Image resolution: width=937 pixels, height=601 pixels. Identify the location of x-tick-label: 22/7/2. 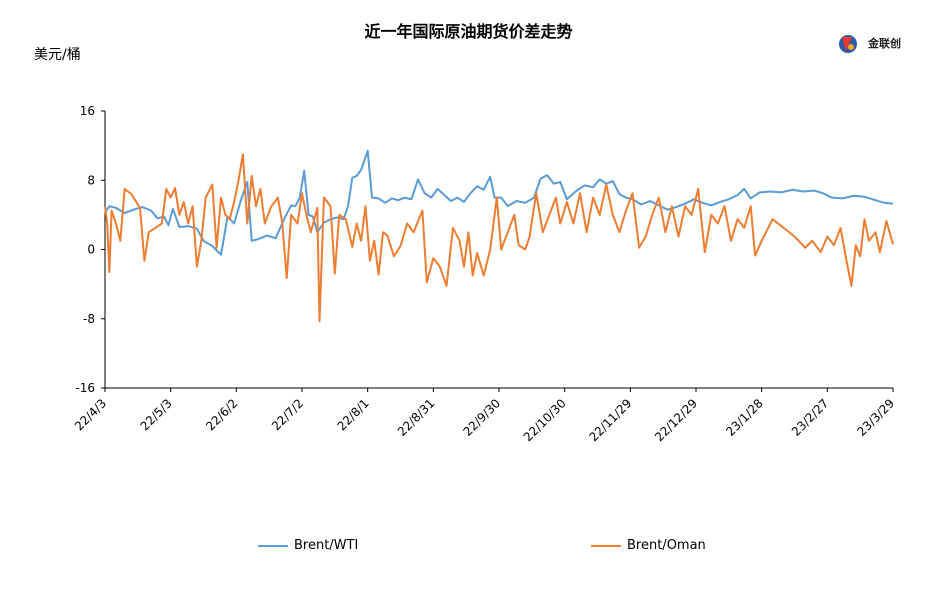
(287, 414).